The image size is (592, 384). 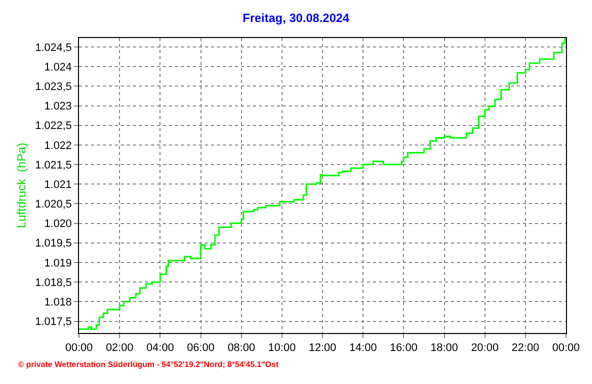 What do you see at coordinates (53, 204) in the screenshot?
I see `y-tick-label: 1.020,5` at bounding box center [53, 204].